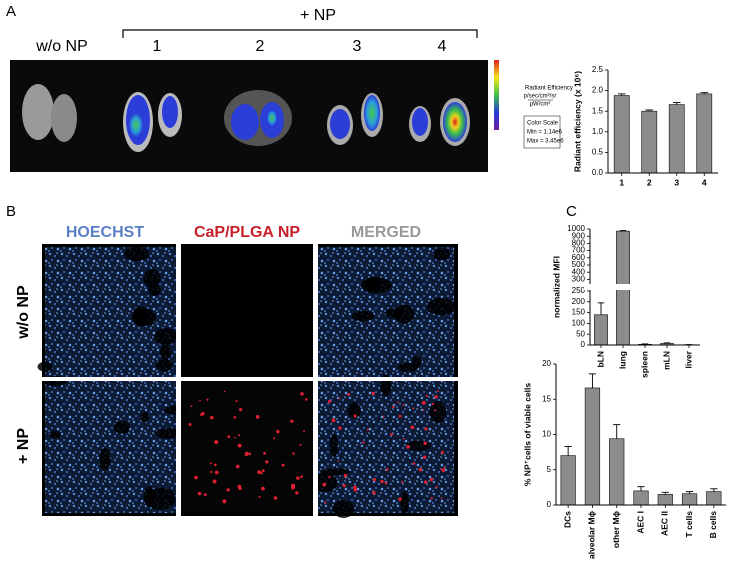 Image resolution: width=739 pixels, height=571 pixels. What do you see at coordinates (260, 46) in the screenshot?
I see `sample-label: 2` at bounding box center [260, 46].